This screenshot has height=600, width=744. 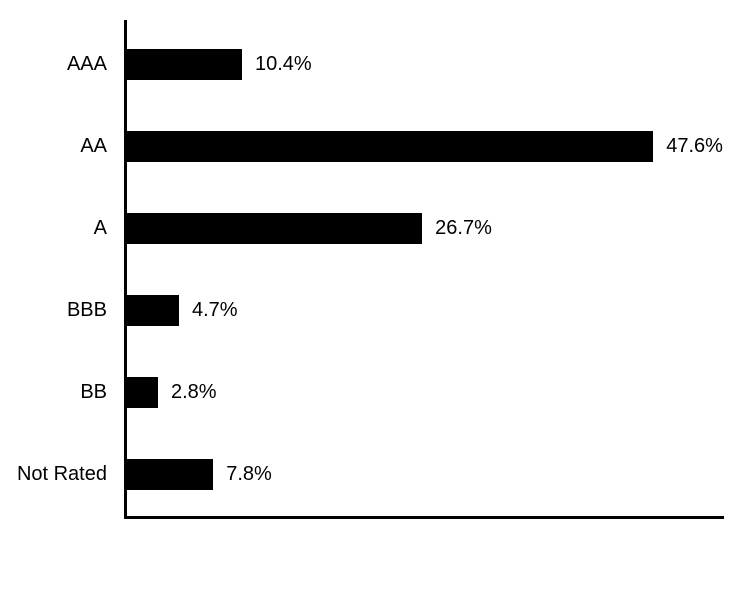 I want to click on category-label: A, so click(x=100, y=228).